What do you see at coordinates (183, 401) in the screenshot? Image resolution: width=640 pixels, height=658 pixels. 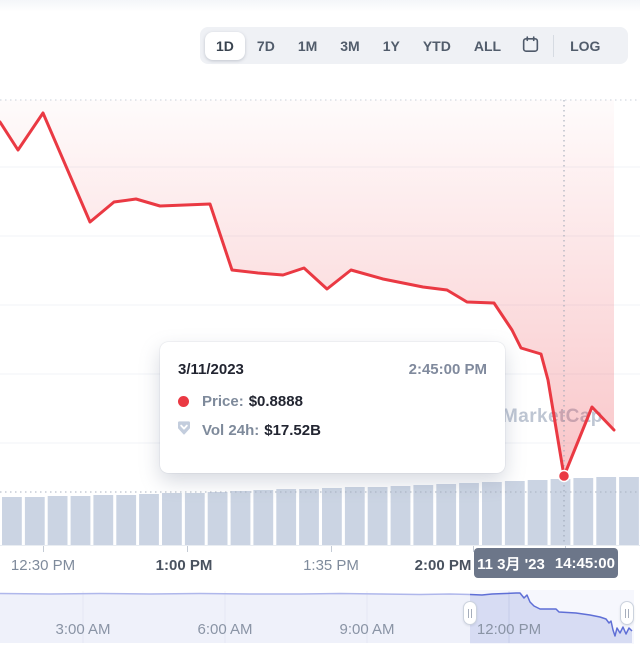 I see `red-dot-icon` at bounding box center [183, 401].